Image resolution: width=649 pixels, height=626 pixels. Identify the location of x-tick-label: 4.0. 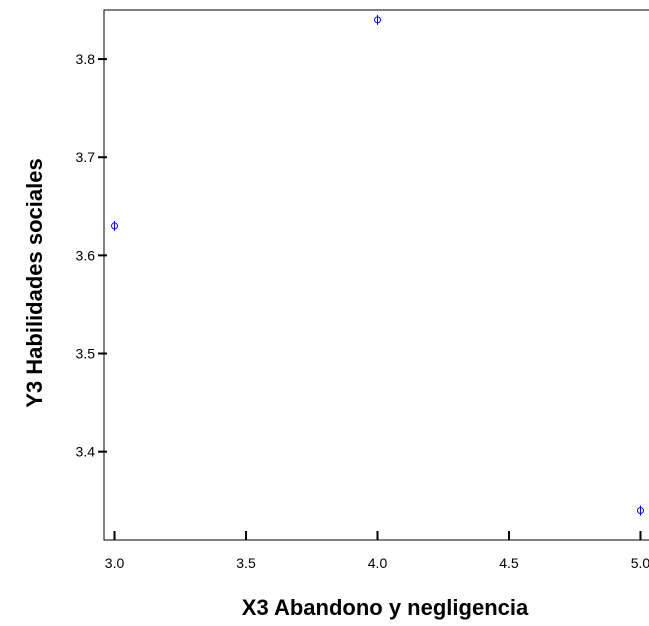
(378, 563).